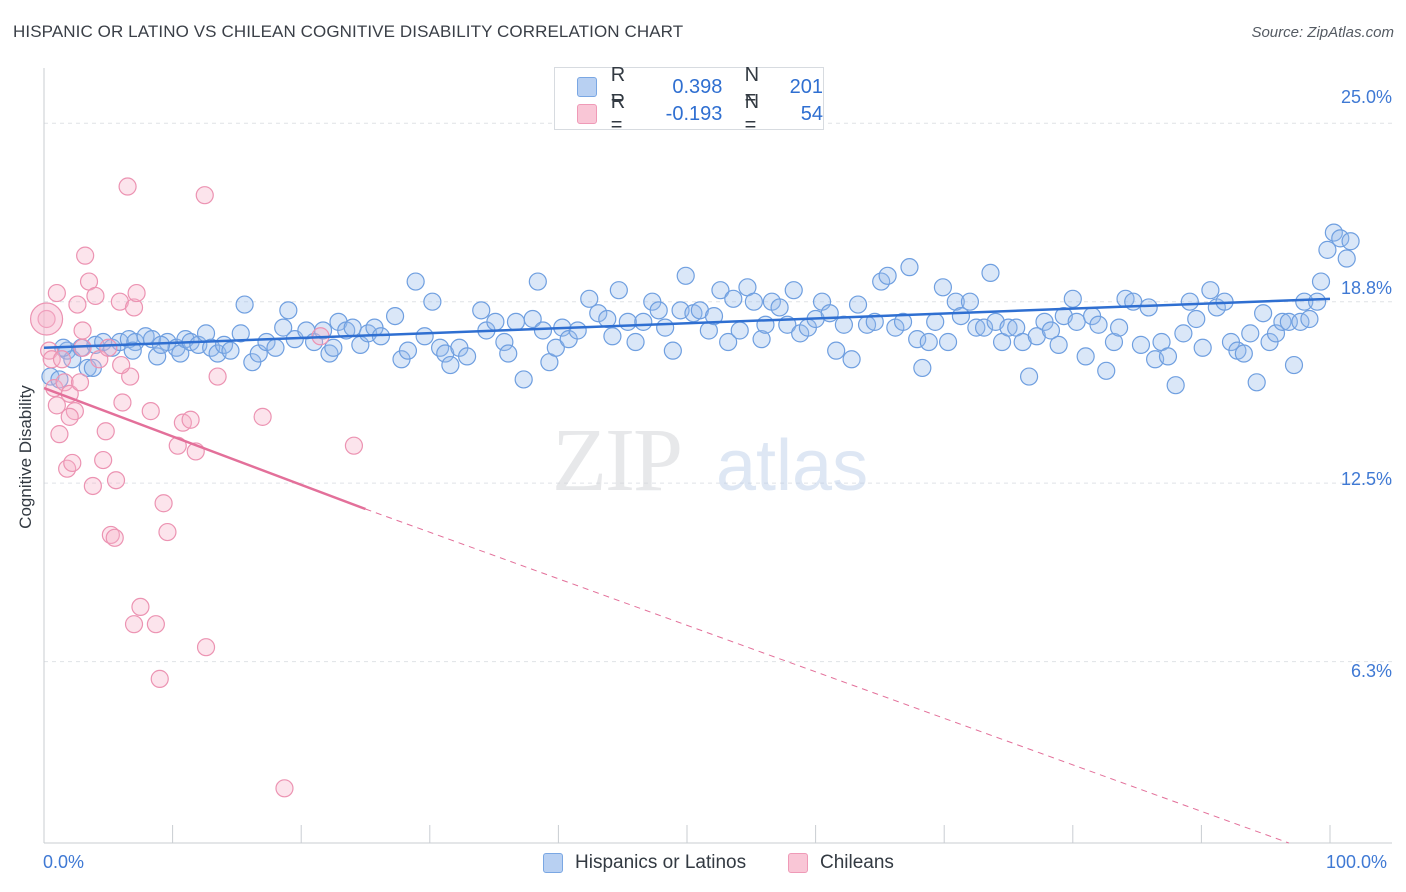 The image size is (1406, 892). I want to click on x-tick-label-max: 100.0%, so click(1357, 862).